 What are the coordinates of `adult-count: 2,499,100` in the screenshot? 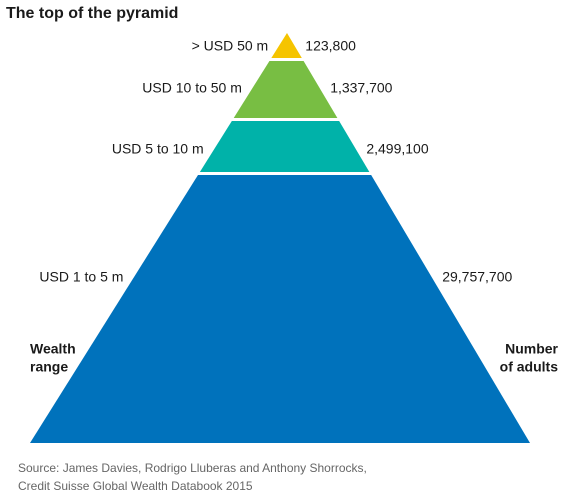 It's located at (397, 149).